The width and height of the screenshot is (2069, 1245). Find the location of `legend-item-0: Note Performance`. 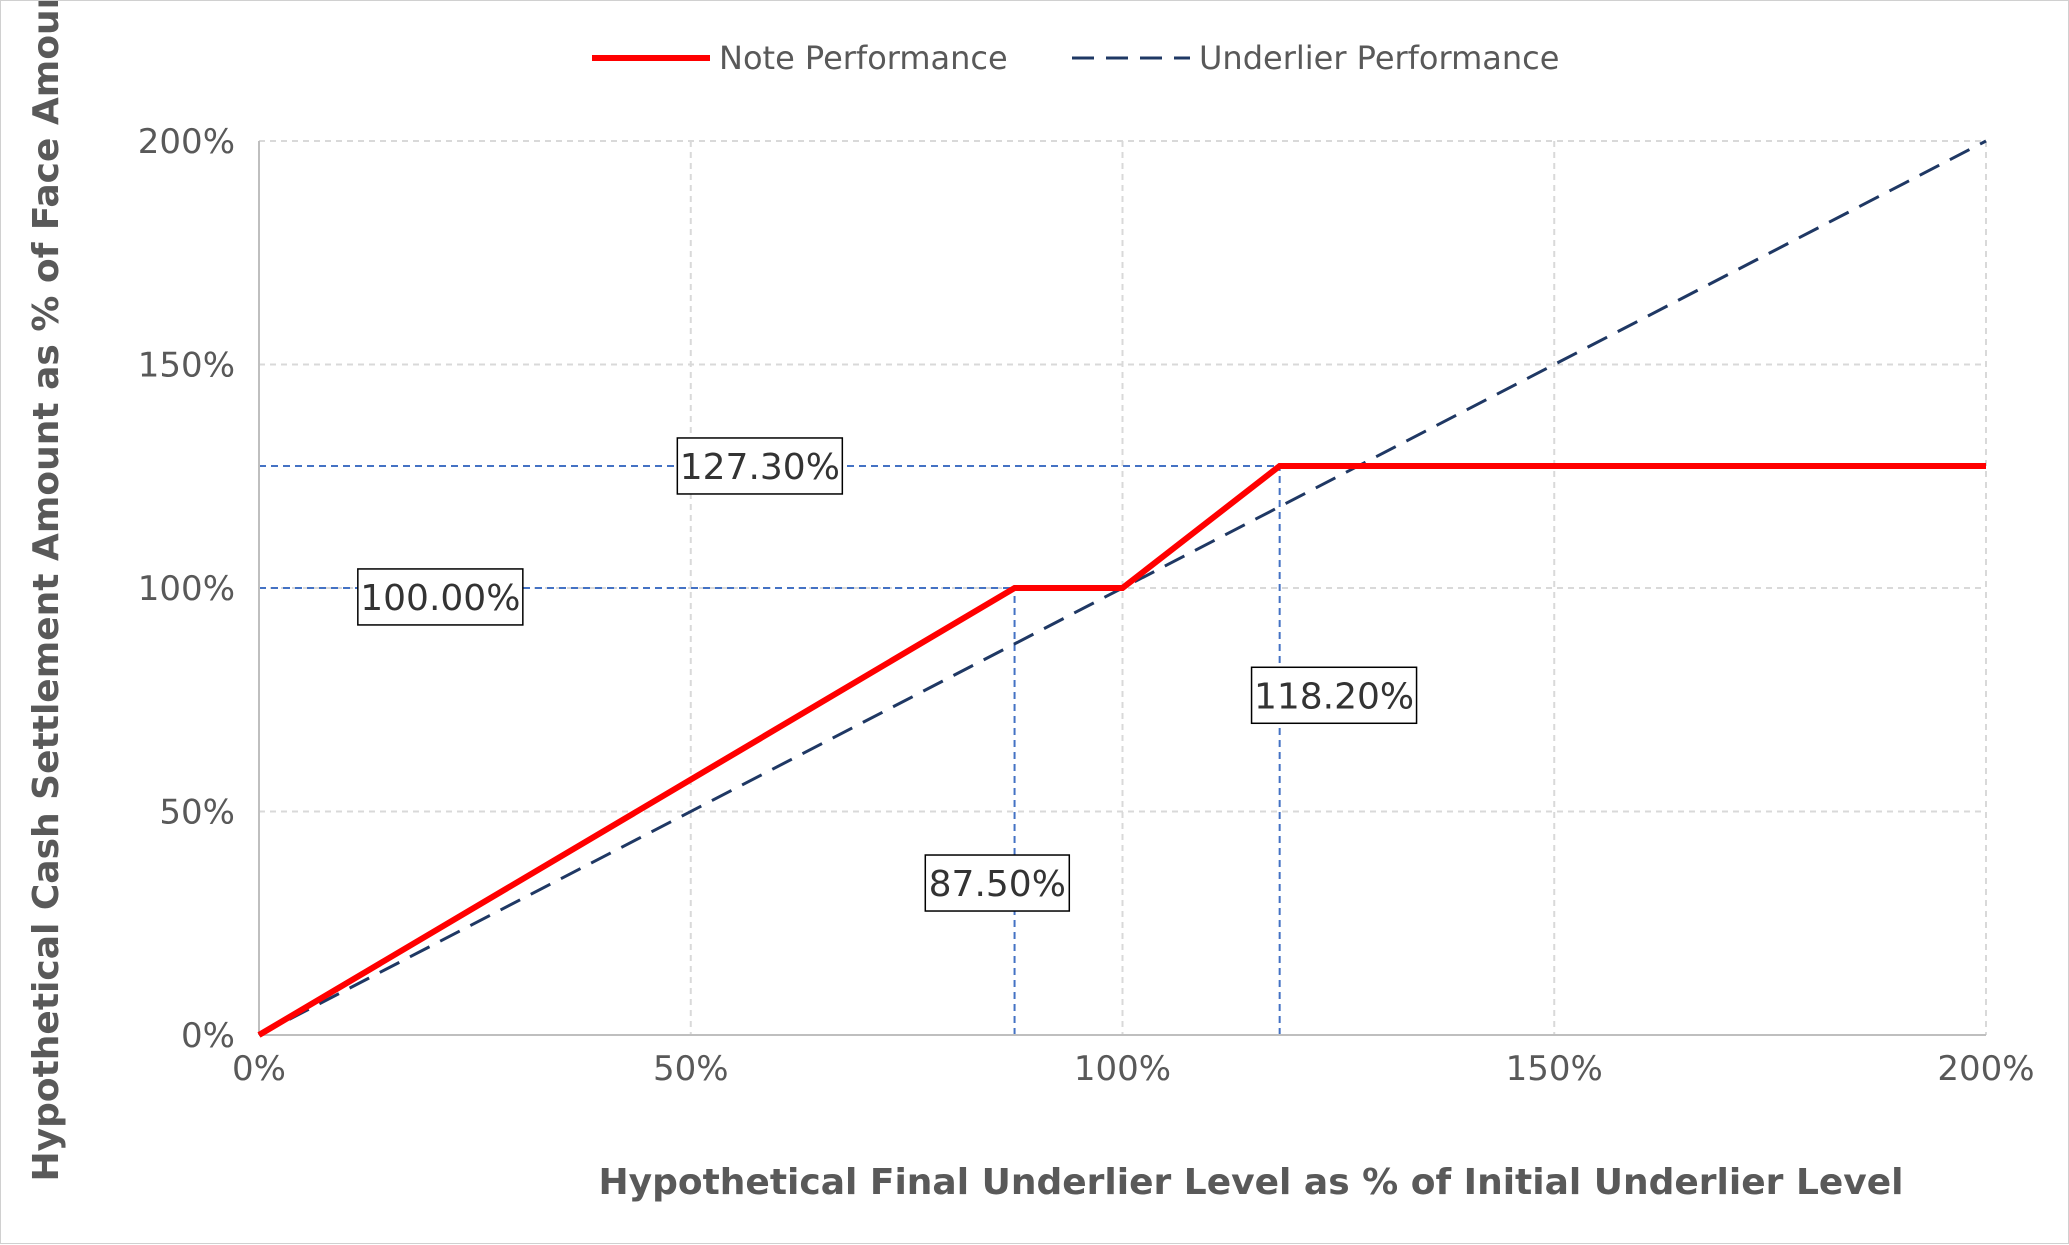

legend-item-0: Note Performance is located at coordinates (800, 58).